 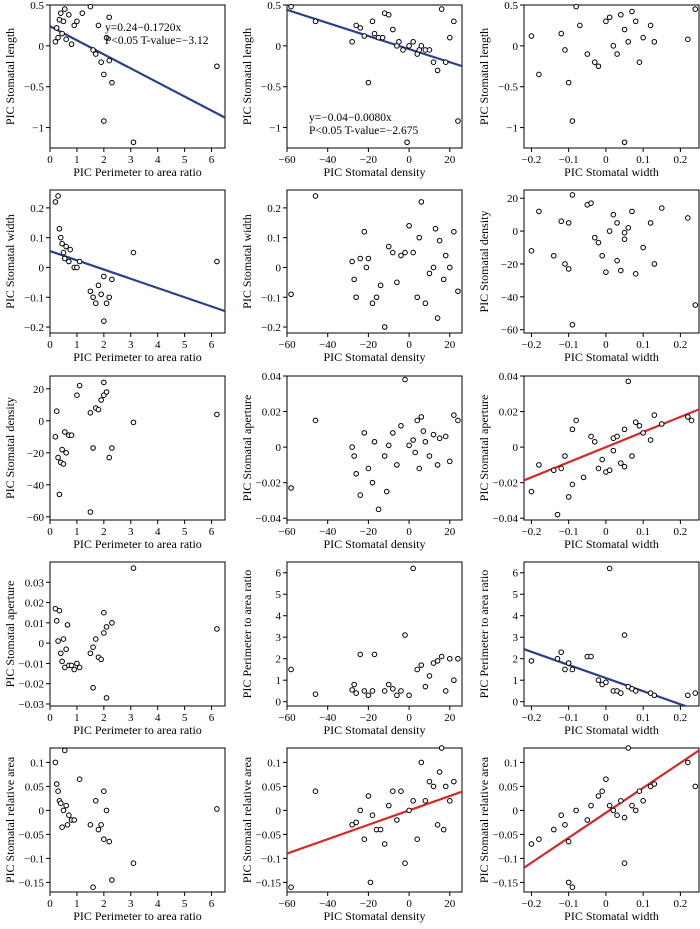 I want to click on x-axis-label: PIC Stomatal density, so click(x=375, y=172).